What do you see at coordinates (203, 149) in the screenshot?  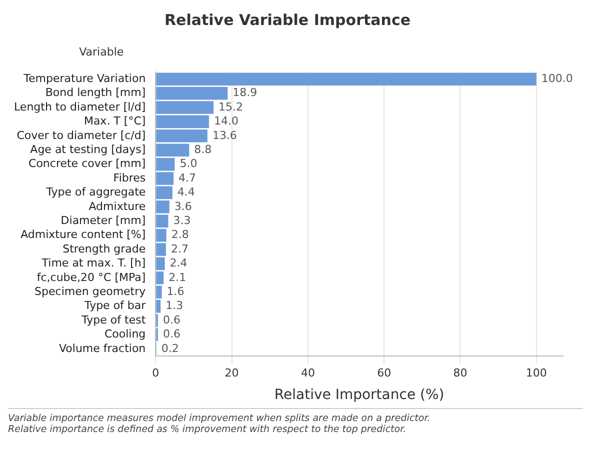 I see `data-label: 8.8` at bounding box center [203, 149].